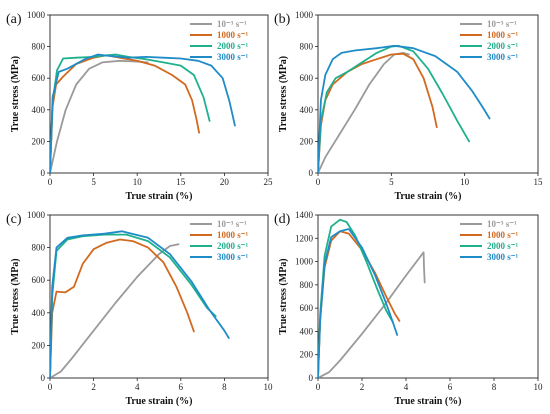 This screenshot has height=414, width=550. What do you see at coordinates (282, 19) in the screenshot?
I see `panel-label: (b)` at bounding box center [282, 19].